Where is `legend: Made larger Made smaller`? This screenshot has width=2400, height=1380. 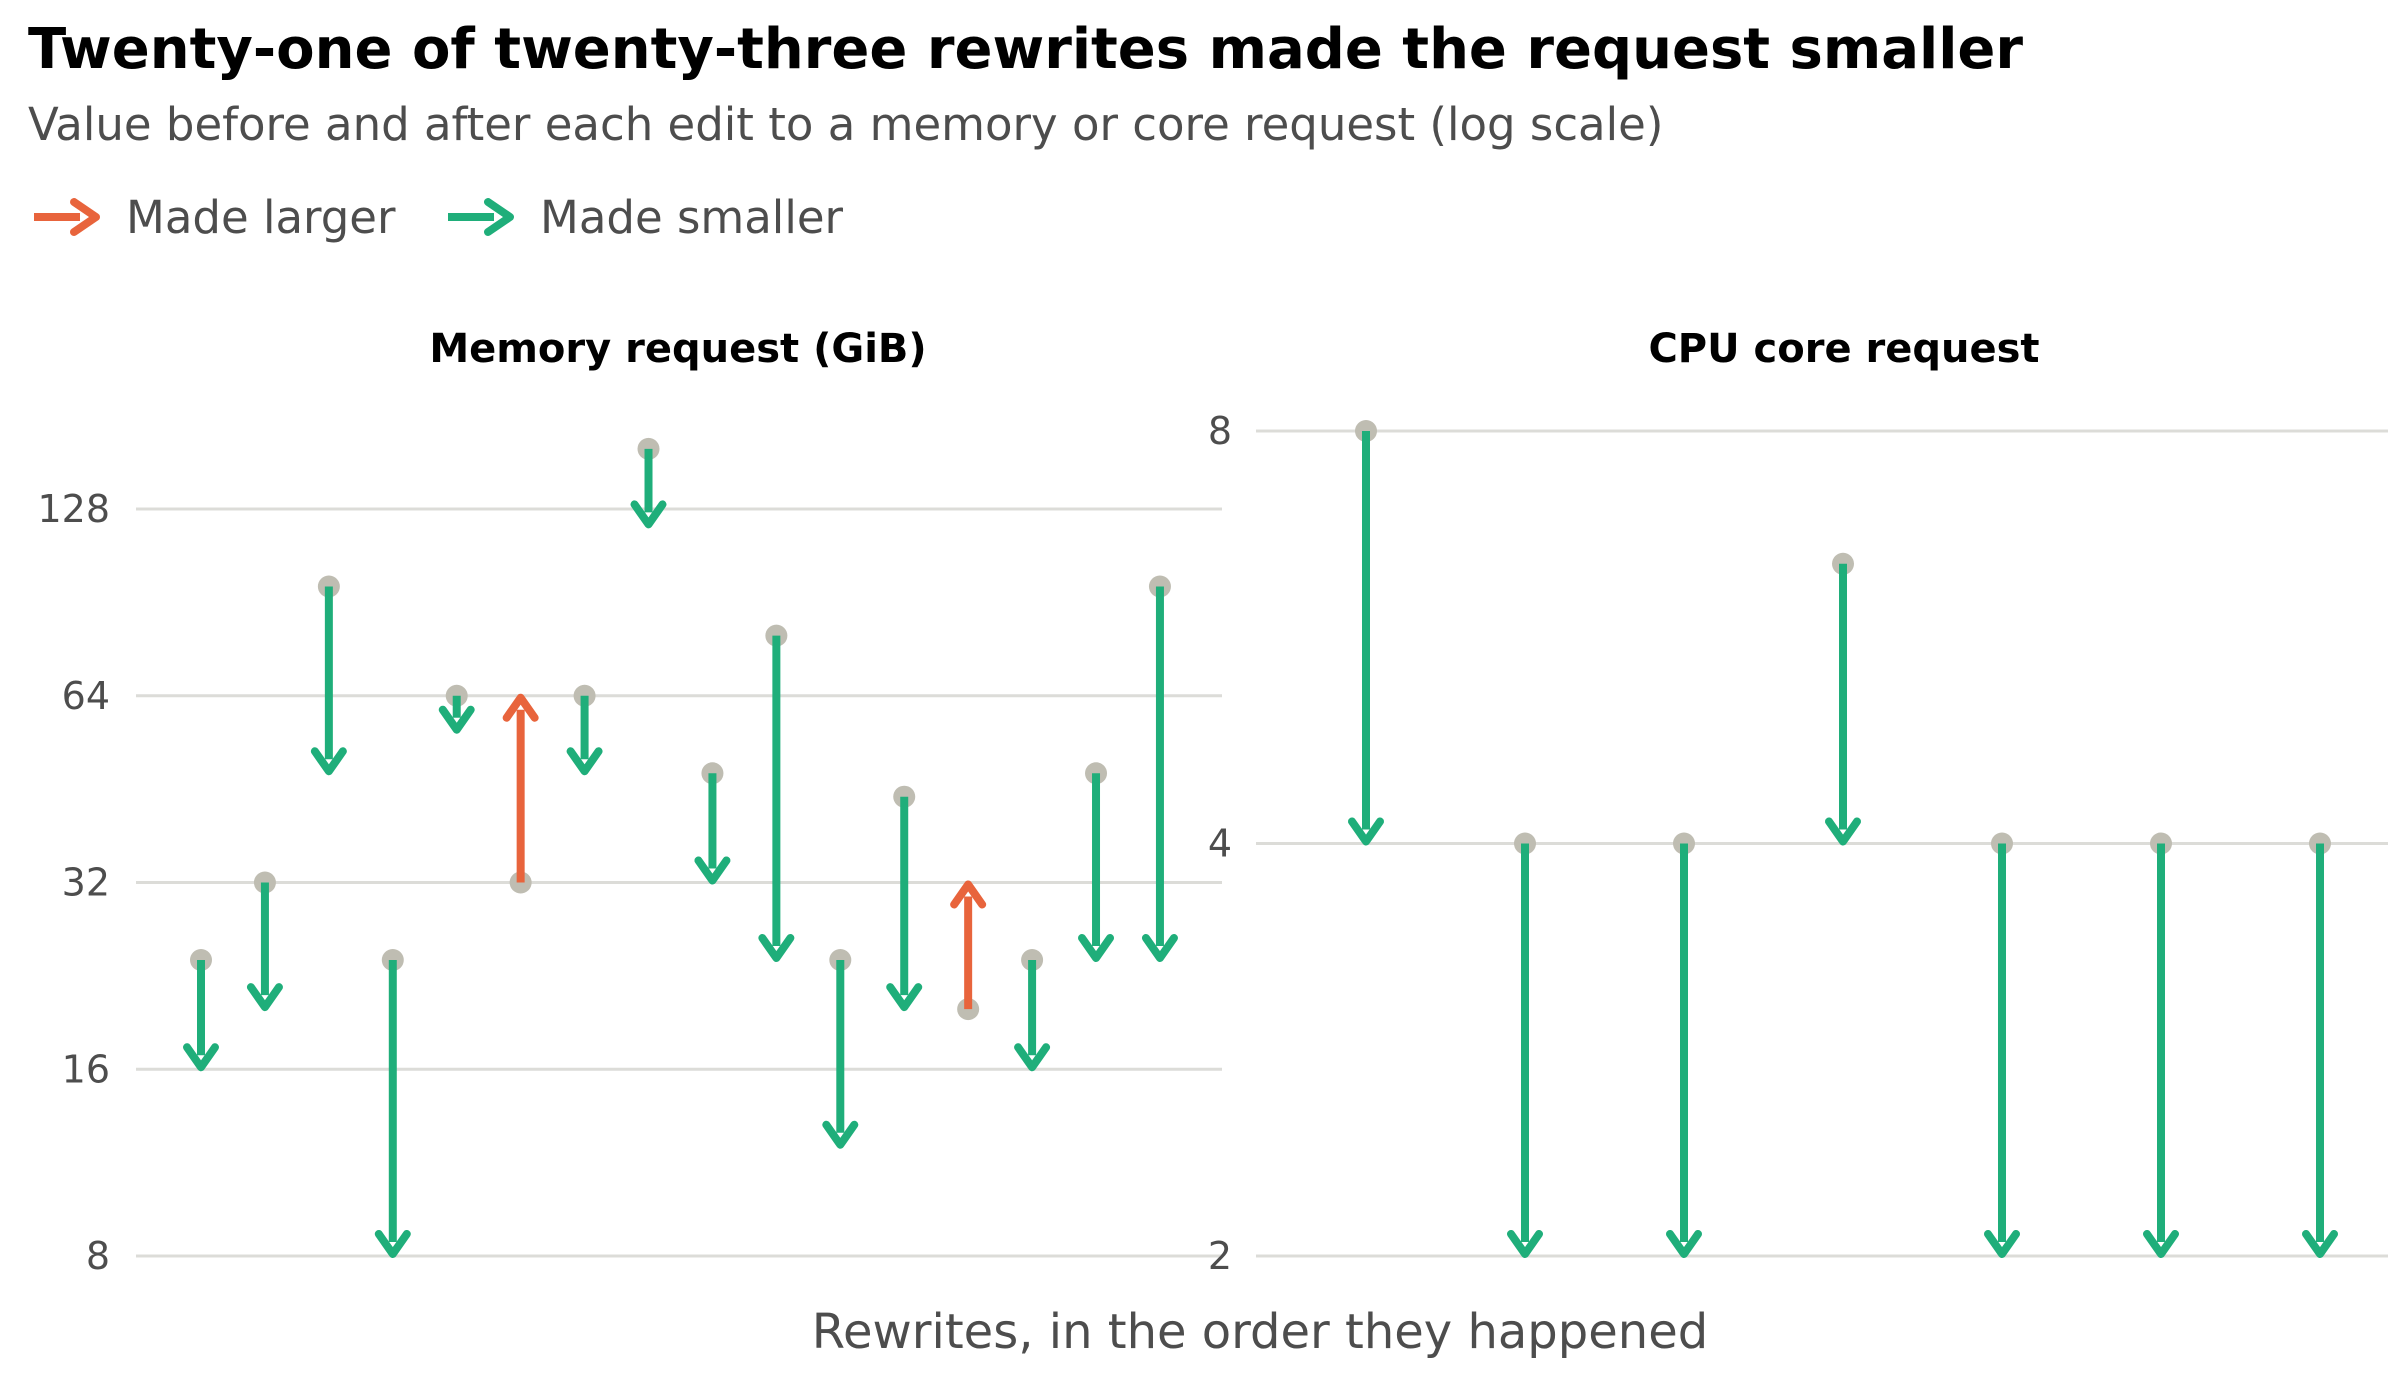
legend: Made larger Made smaller is located at coordinates (439, 217).